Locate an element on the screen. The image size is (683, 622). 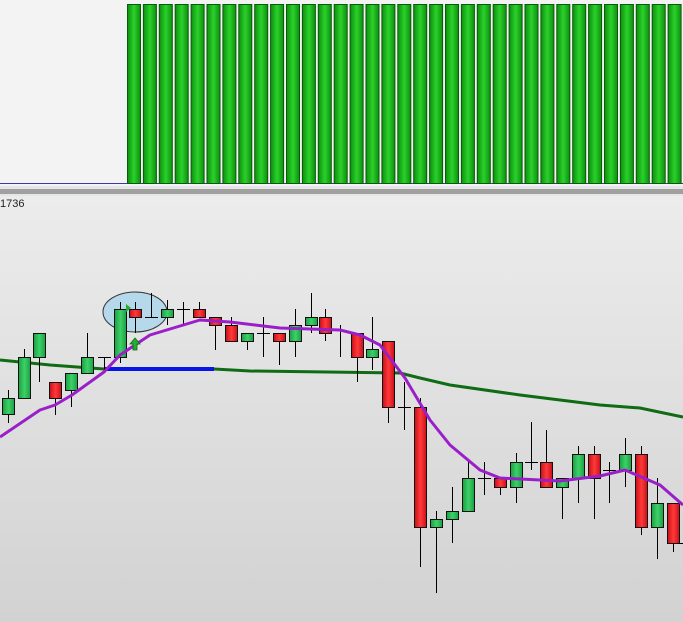
slow-moving-average-line is located at coordinates (341, 388).